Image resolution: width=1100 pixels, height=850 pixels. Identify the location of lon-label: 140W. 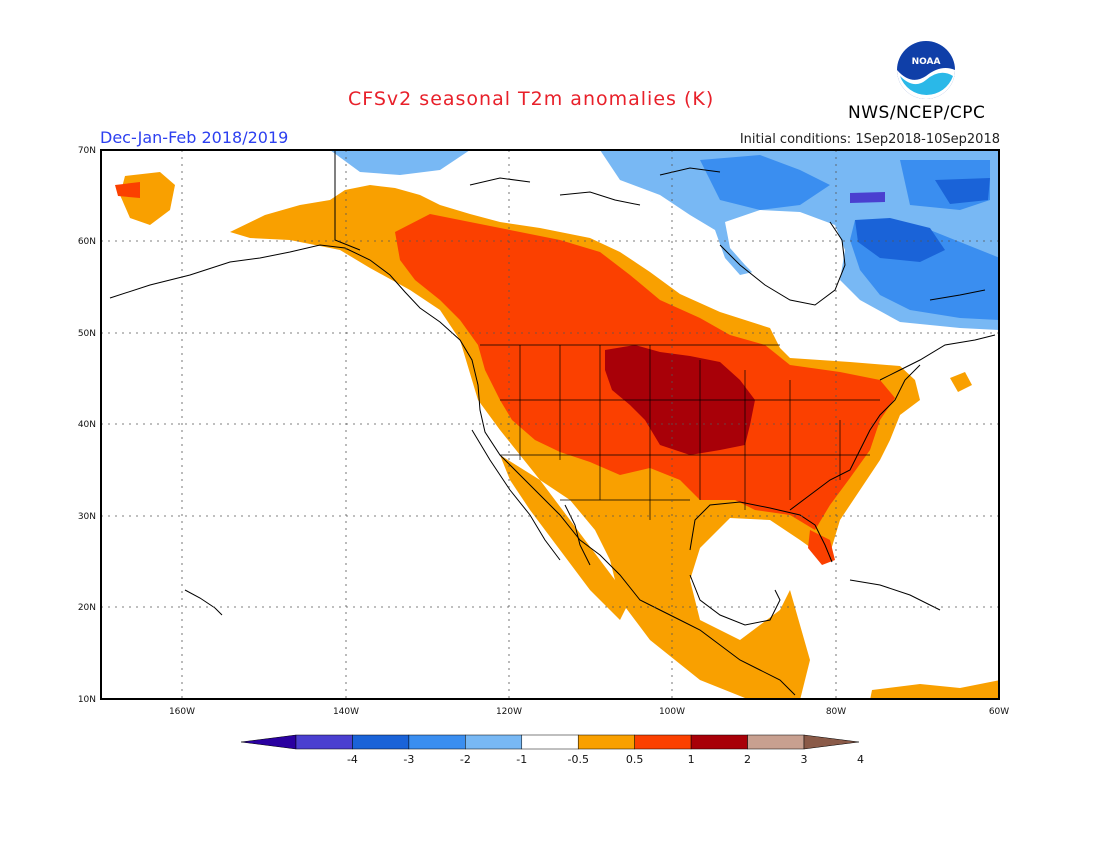
(346, 712).